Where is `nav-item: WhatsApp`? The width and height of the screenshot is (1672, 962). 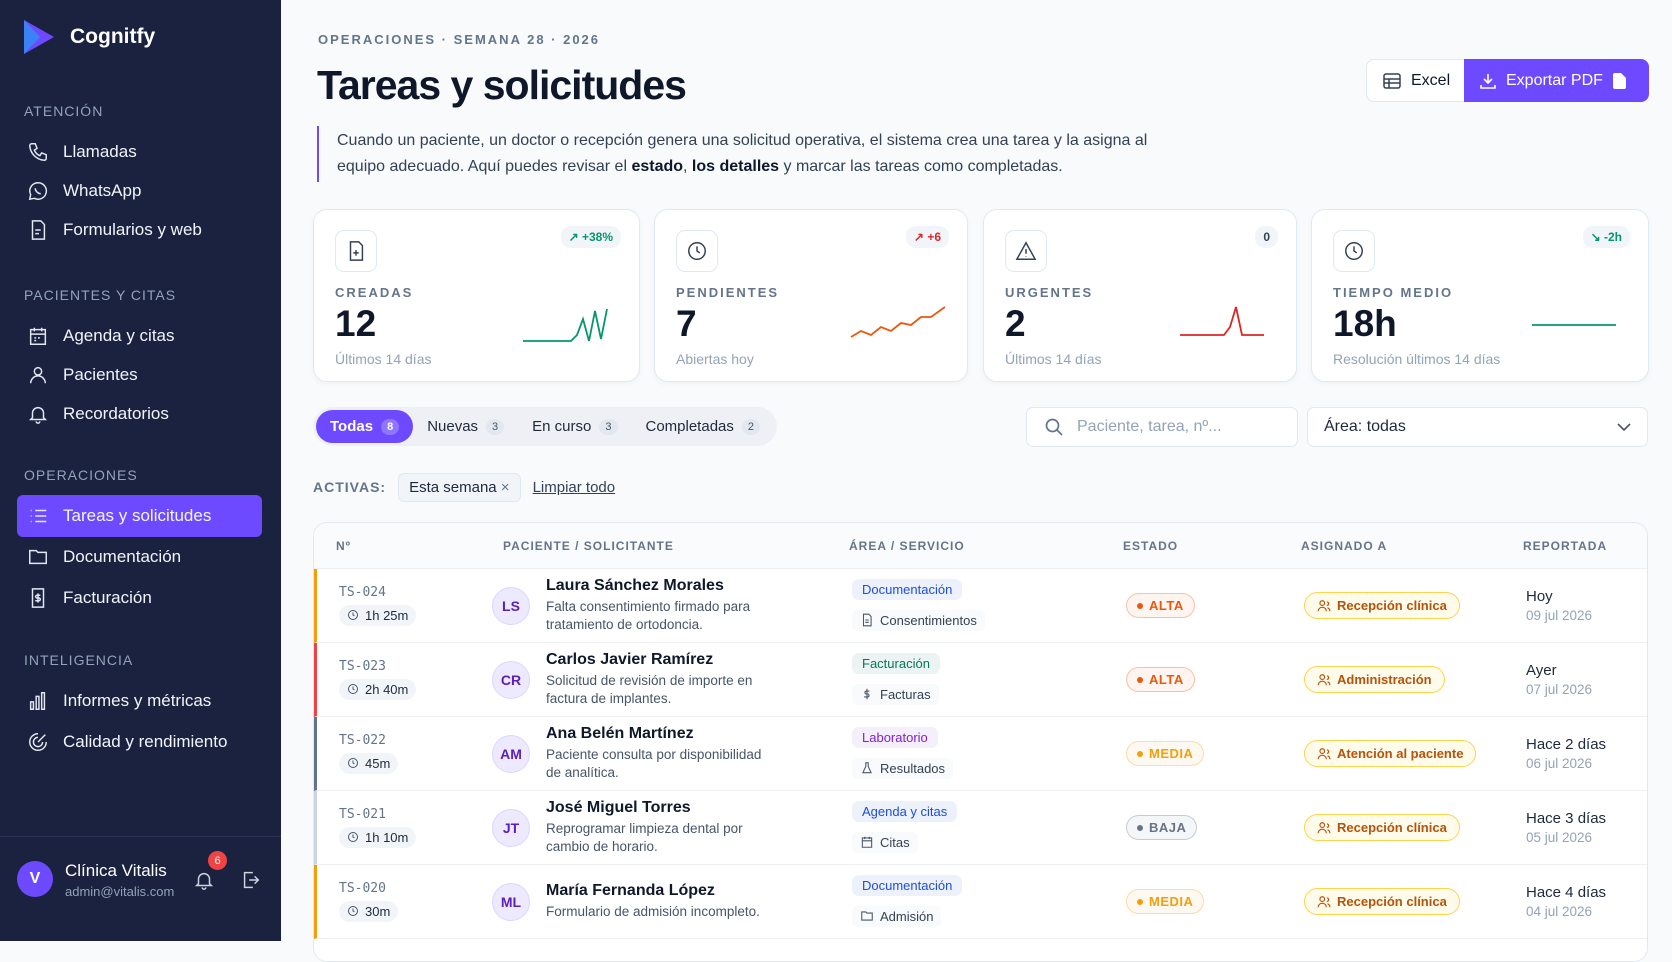 nav-item: WhatsApp is located at coordinates (139, 191).